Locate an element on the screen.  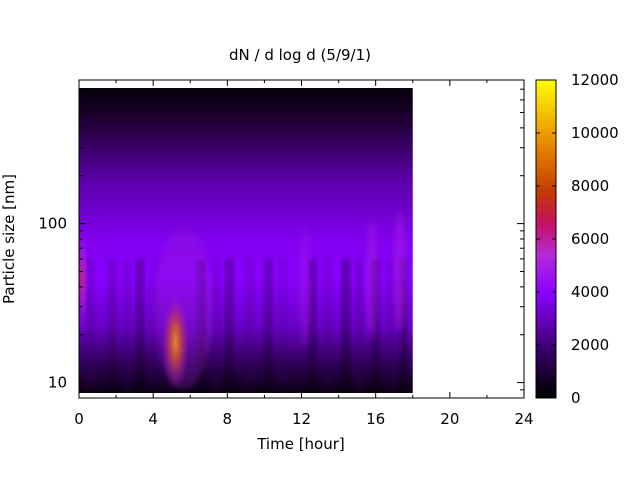
chart-title: dN / d log d (5/9/1) is located at coordinates (300, 55).